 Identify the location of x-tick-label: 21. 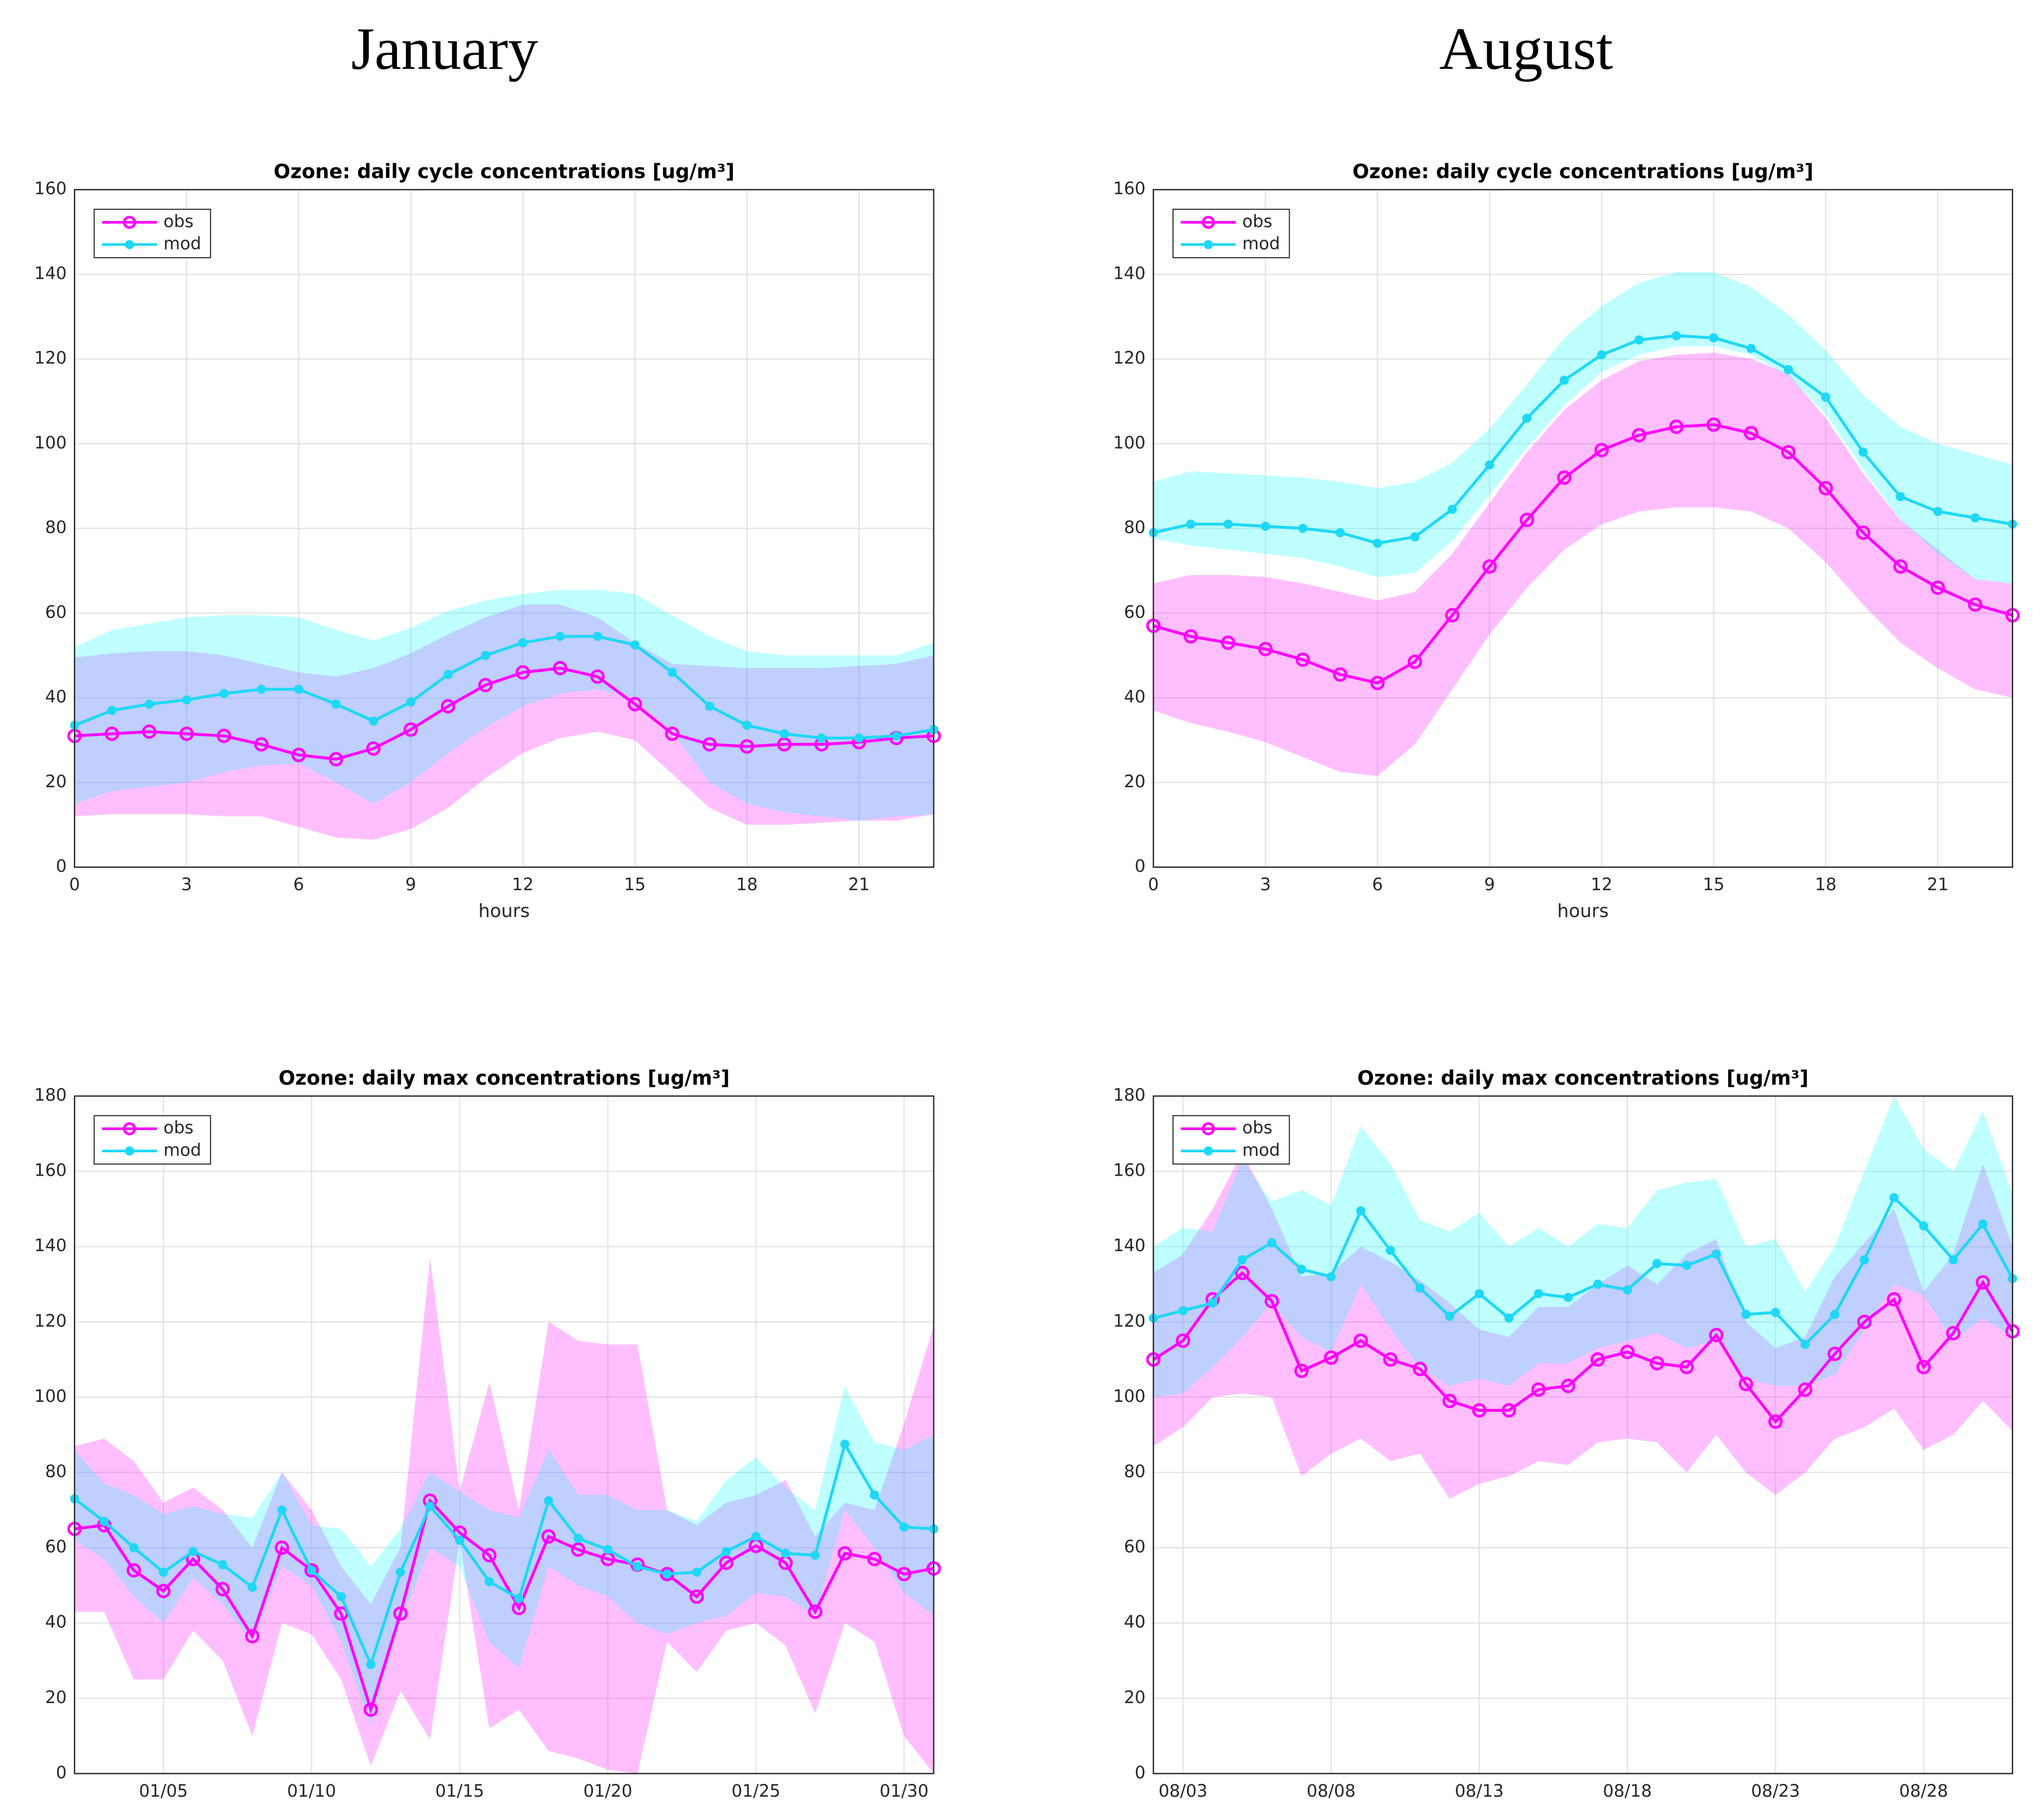
(859, 884).